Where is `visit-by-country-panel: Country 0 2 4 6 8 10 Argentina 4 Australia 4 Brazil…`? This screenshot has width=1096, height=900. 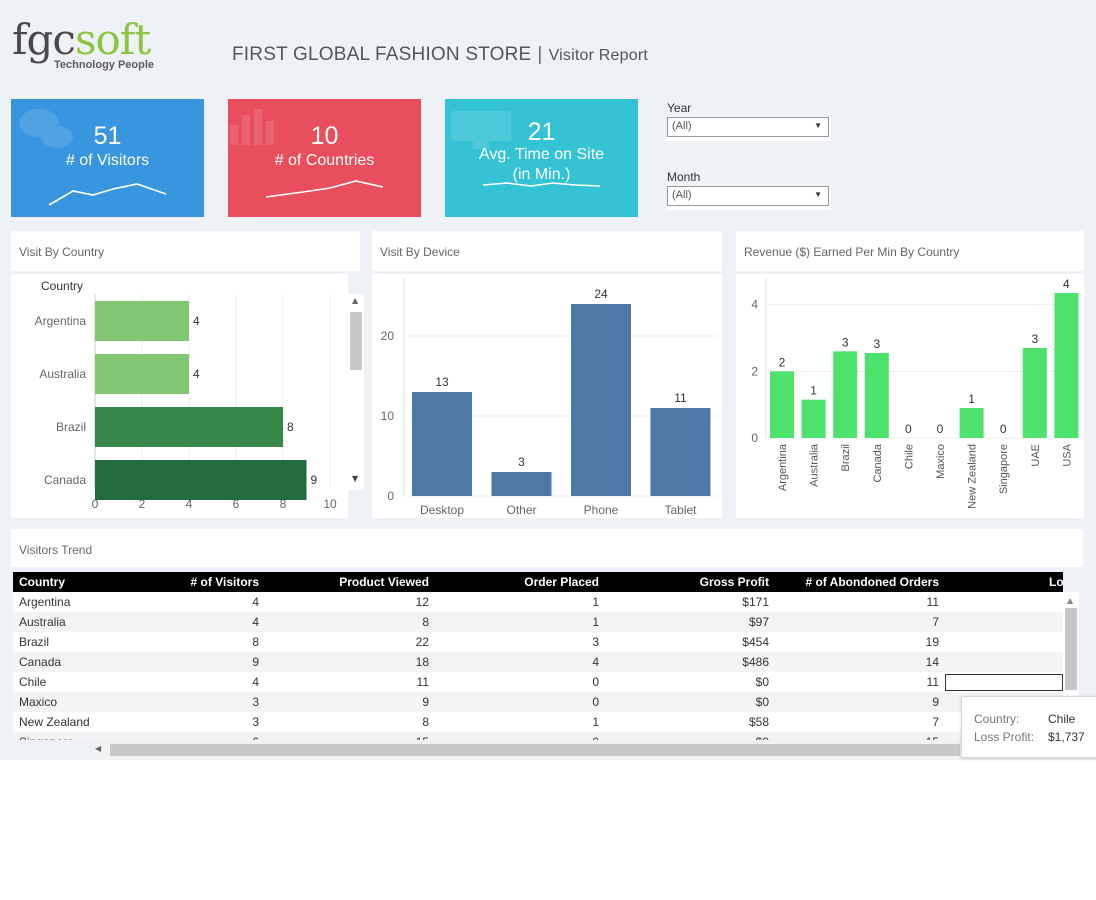 visit-by-country-panel: Country 0 2 4 6 8 10 Argentina 4 Australia 4 Brazil… is located at coordinates (179, 396).